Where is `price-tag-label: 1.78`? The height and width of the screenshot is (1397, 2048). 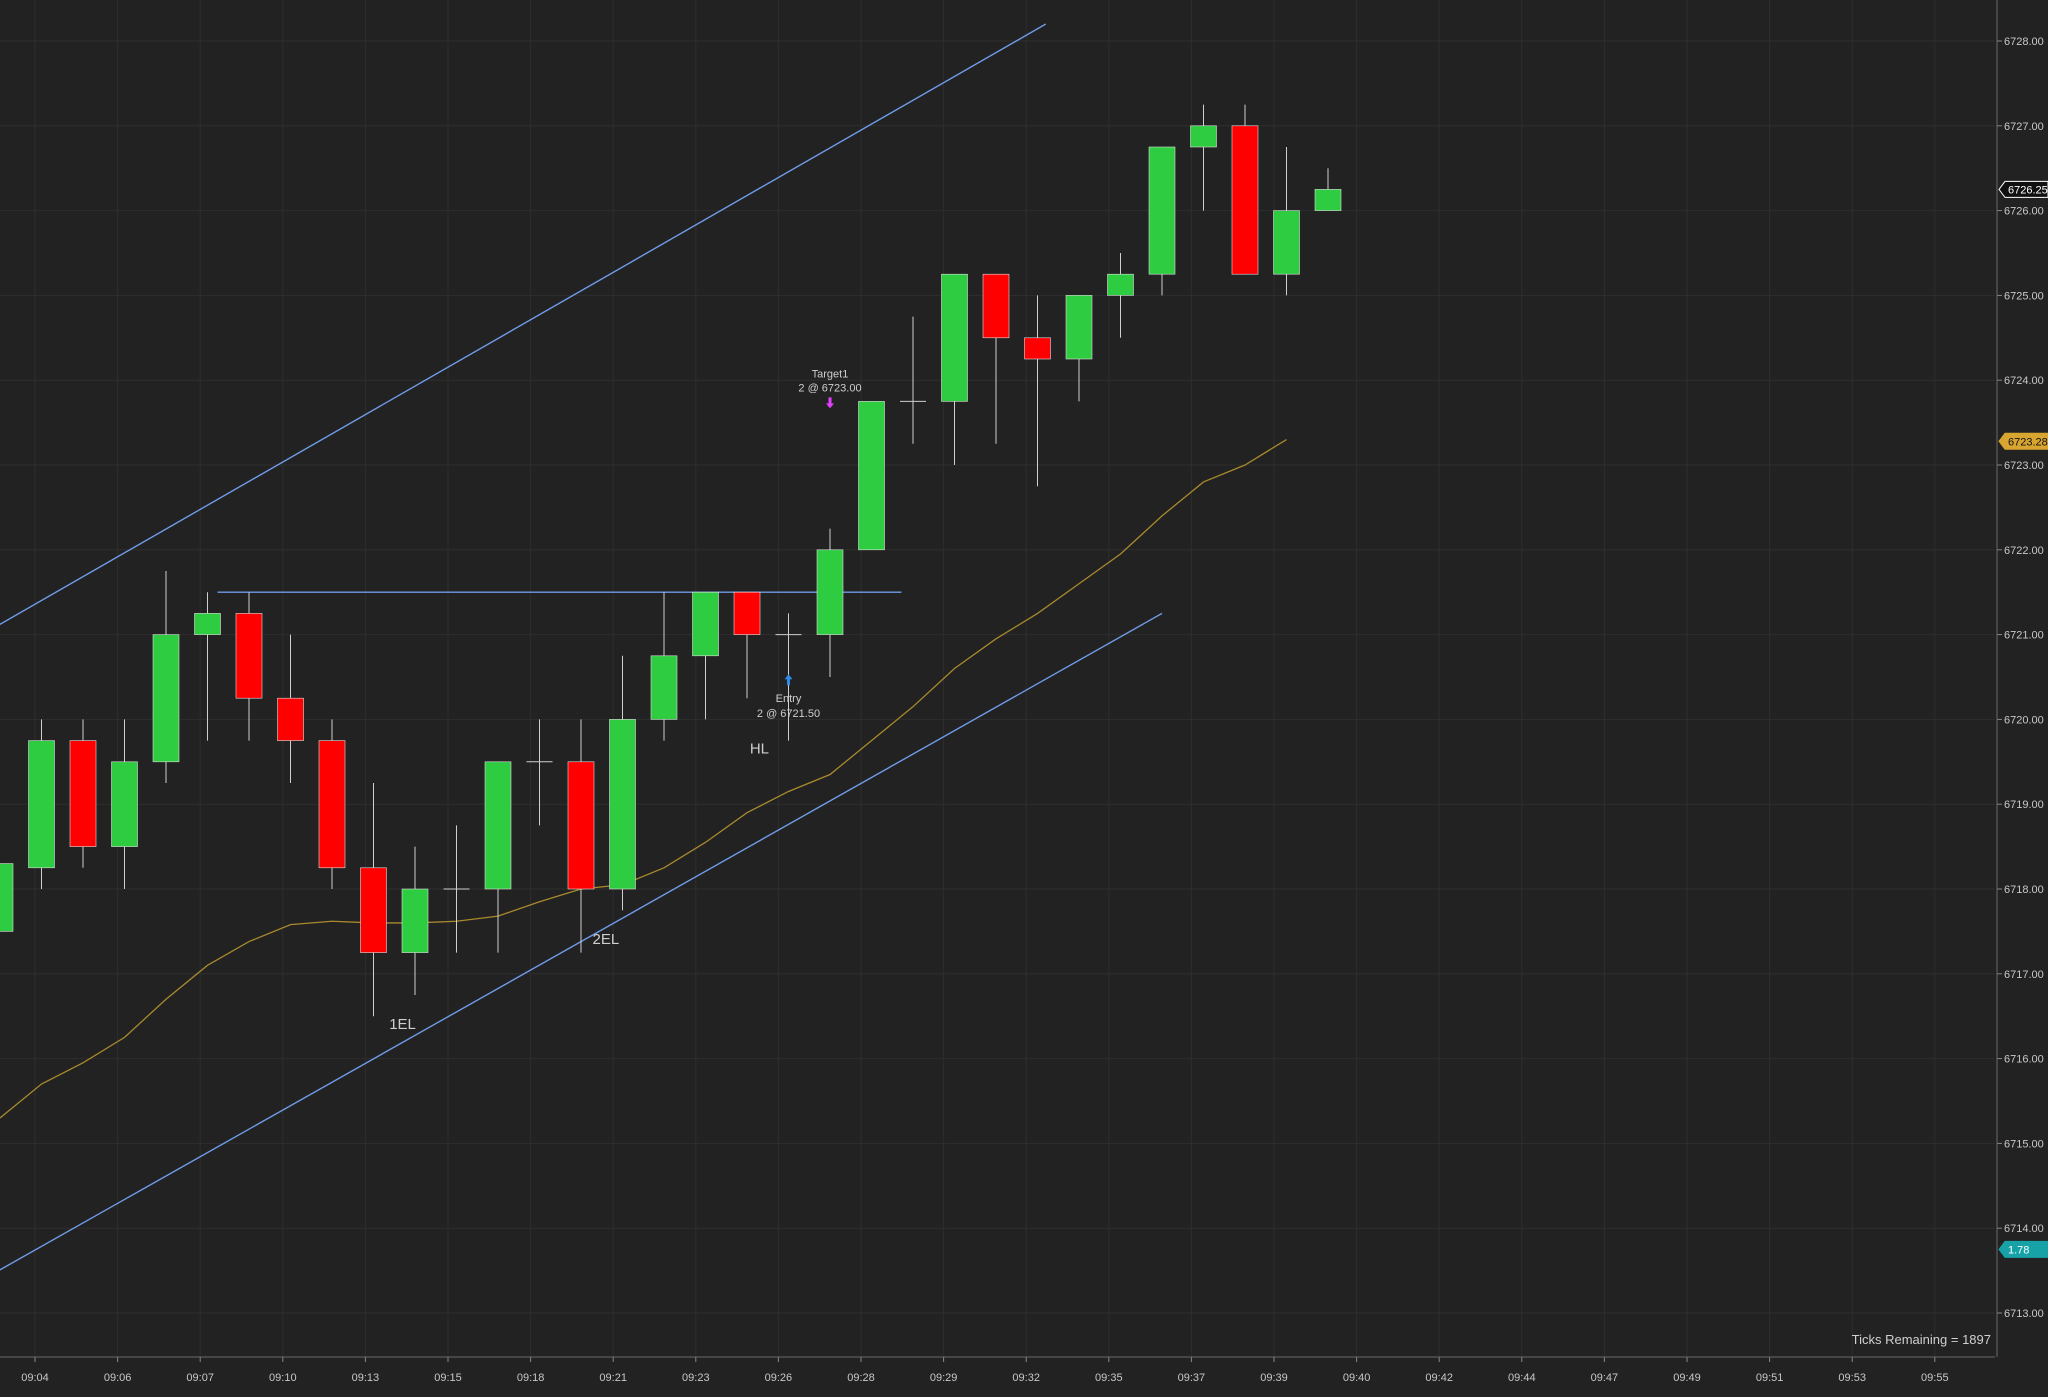
price-tag-label: 1.78 is located at coordinates (2018, 1250).